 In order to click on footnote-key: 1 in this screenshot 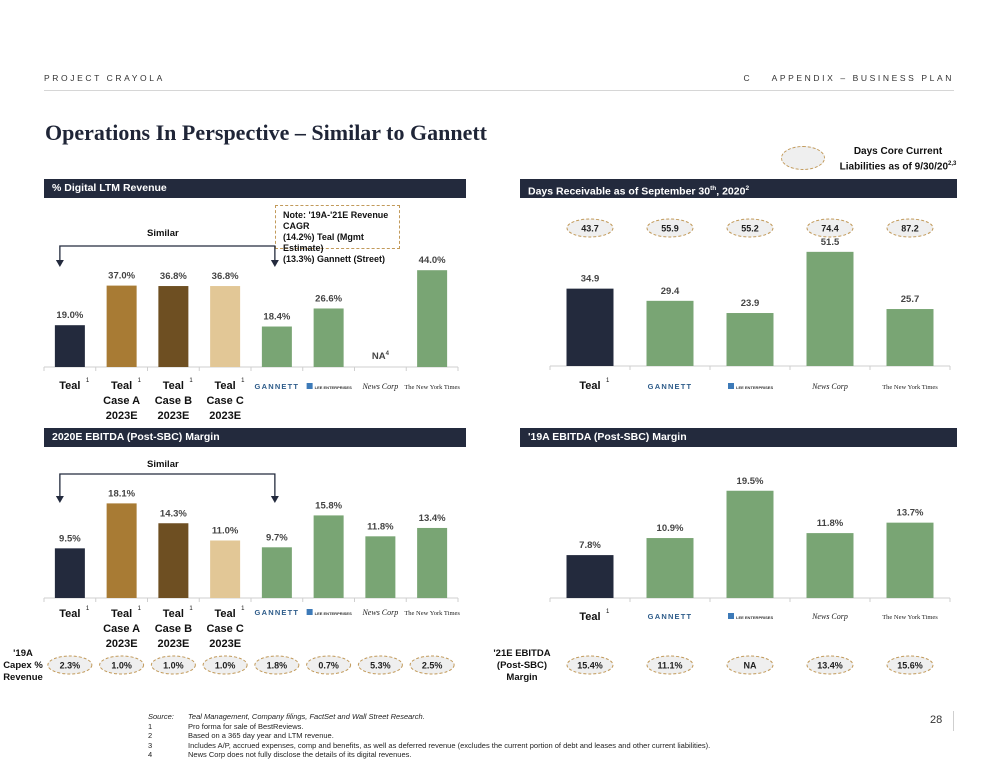, I will do `click(150, 726)`.